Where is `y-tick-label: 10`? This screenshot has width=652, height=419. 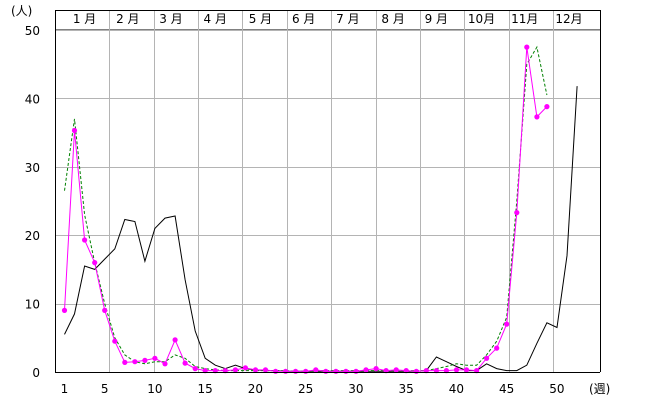
y-tick-label: 10 is located at coordinates (32, 305).